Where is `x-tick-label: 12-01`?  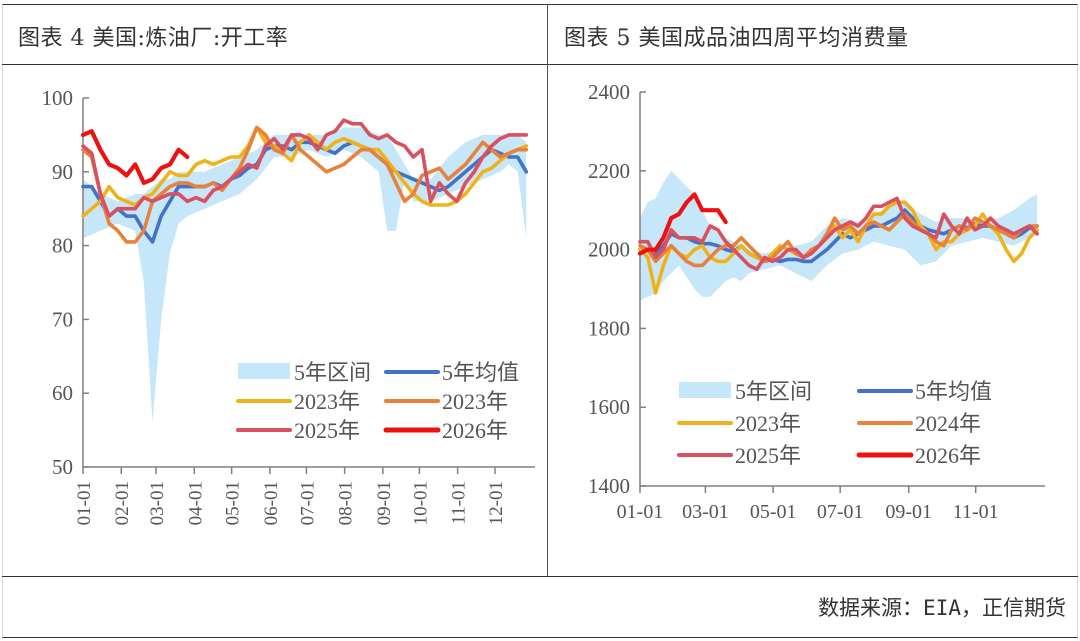 x-tick-label: 12-01 is located at coordinates (496, 503).